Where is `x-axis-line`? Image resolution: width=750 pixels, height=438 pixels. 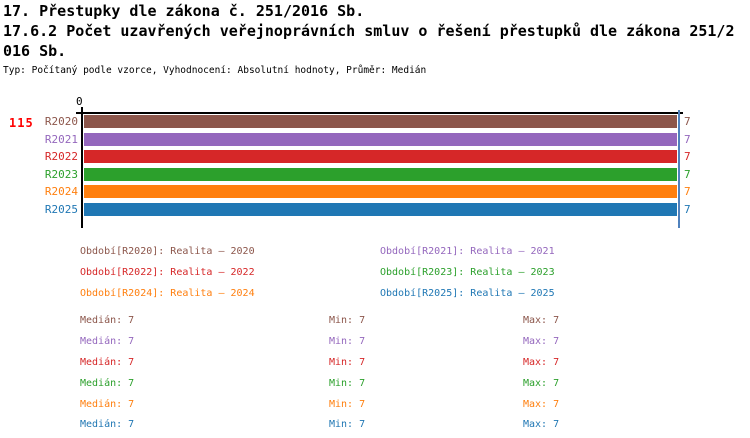
x-axis-line is located at coordinates (382, 113).